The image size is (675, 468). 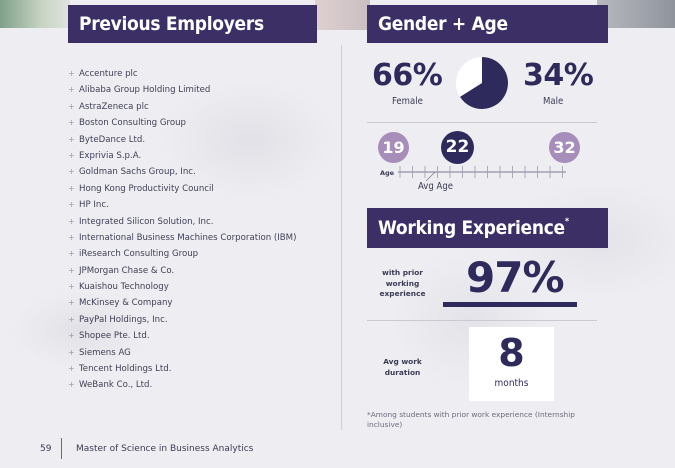 What do you see at coordinates (114, 336) in the screenshot?
I see `employer-name: Shopee Pte. Ltd.` at bounding box center [114, 336].